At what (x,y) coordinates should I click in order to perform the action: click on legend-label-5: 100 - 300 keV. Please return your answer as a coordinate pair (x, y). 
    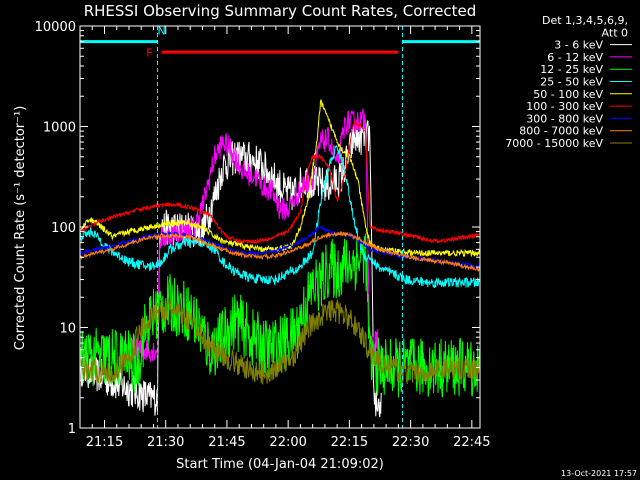
    Looking at the image, I should click on (564, 106).